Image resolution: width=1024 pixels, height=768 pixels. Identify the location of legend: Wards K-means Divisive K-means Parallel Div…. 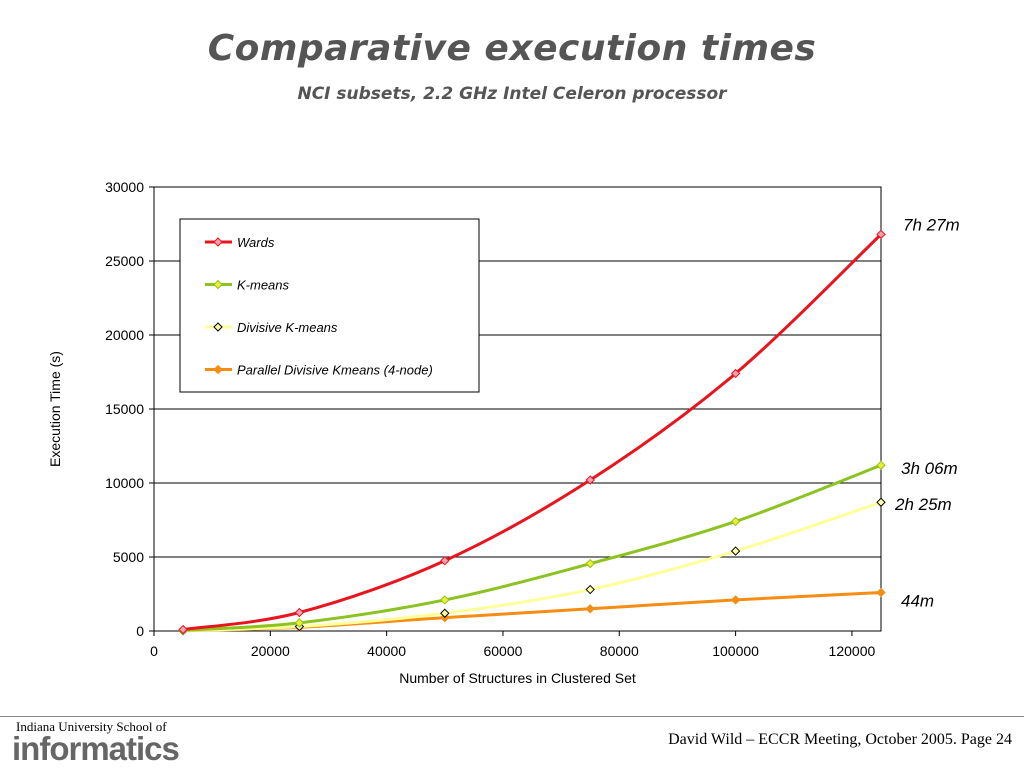
(329, 305).